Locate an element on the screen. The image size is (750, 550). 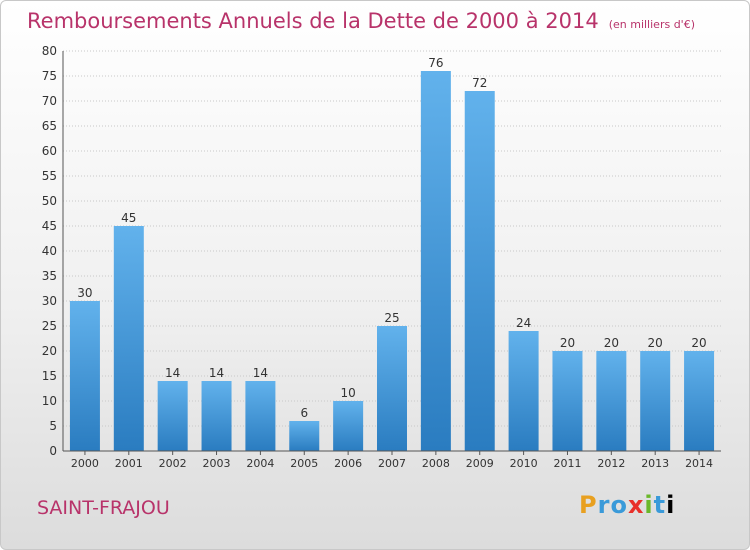
x-tick-label-2005: 2005 is located at coordinates (304, 463).